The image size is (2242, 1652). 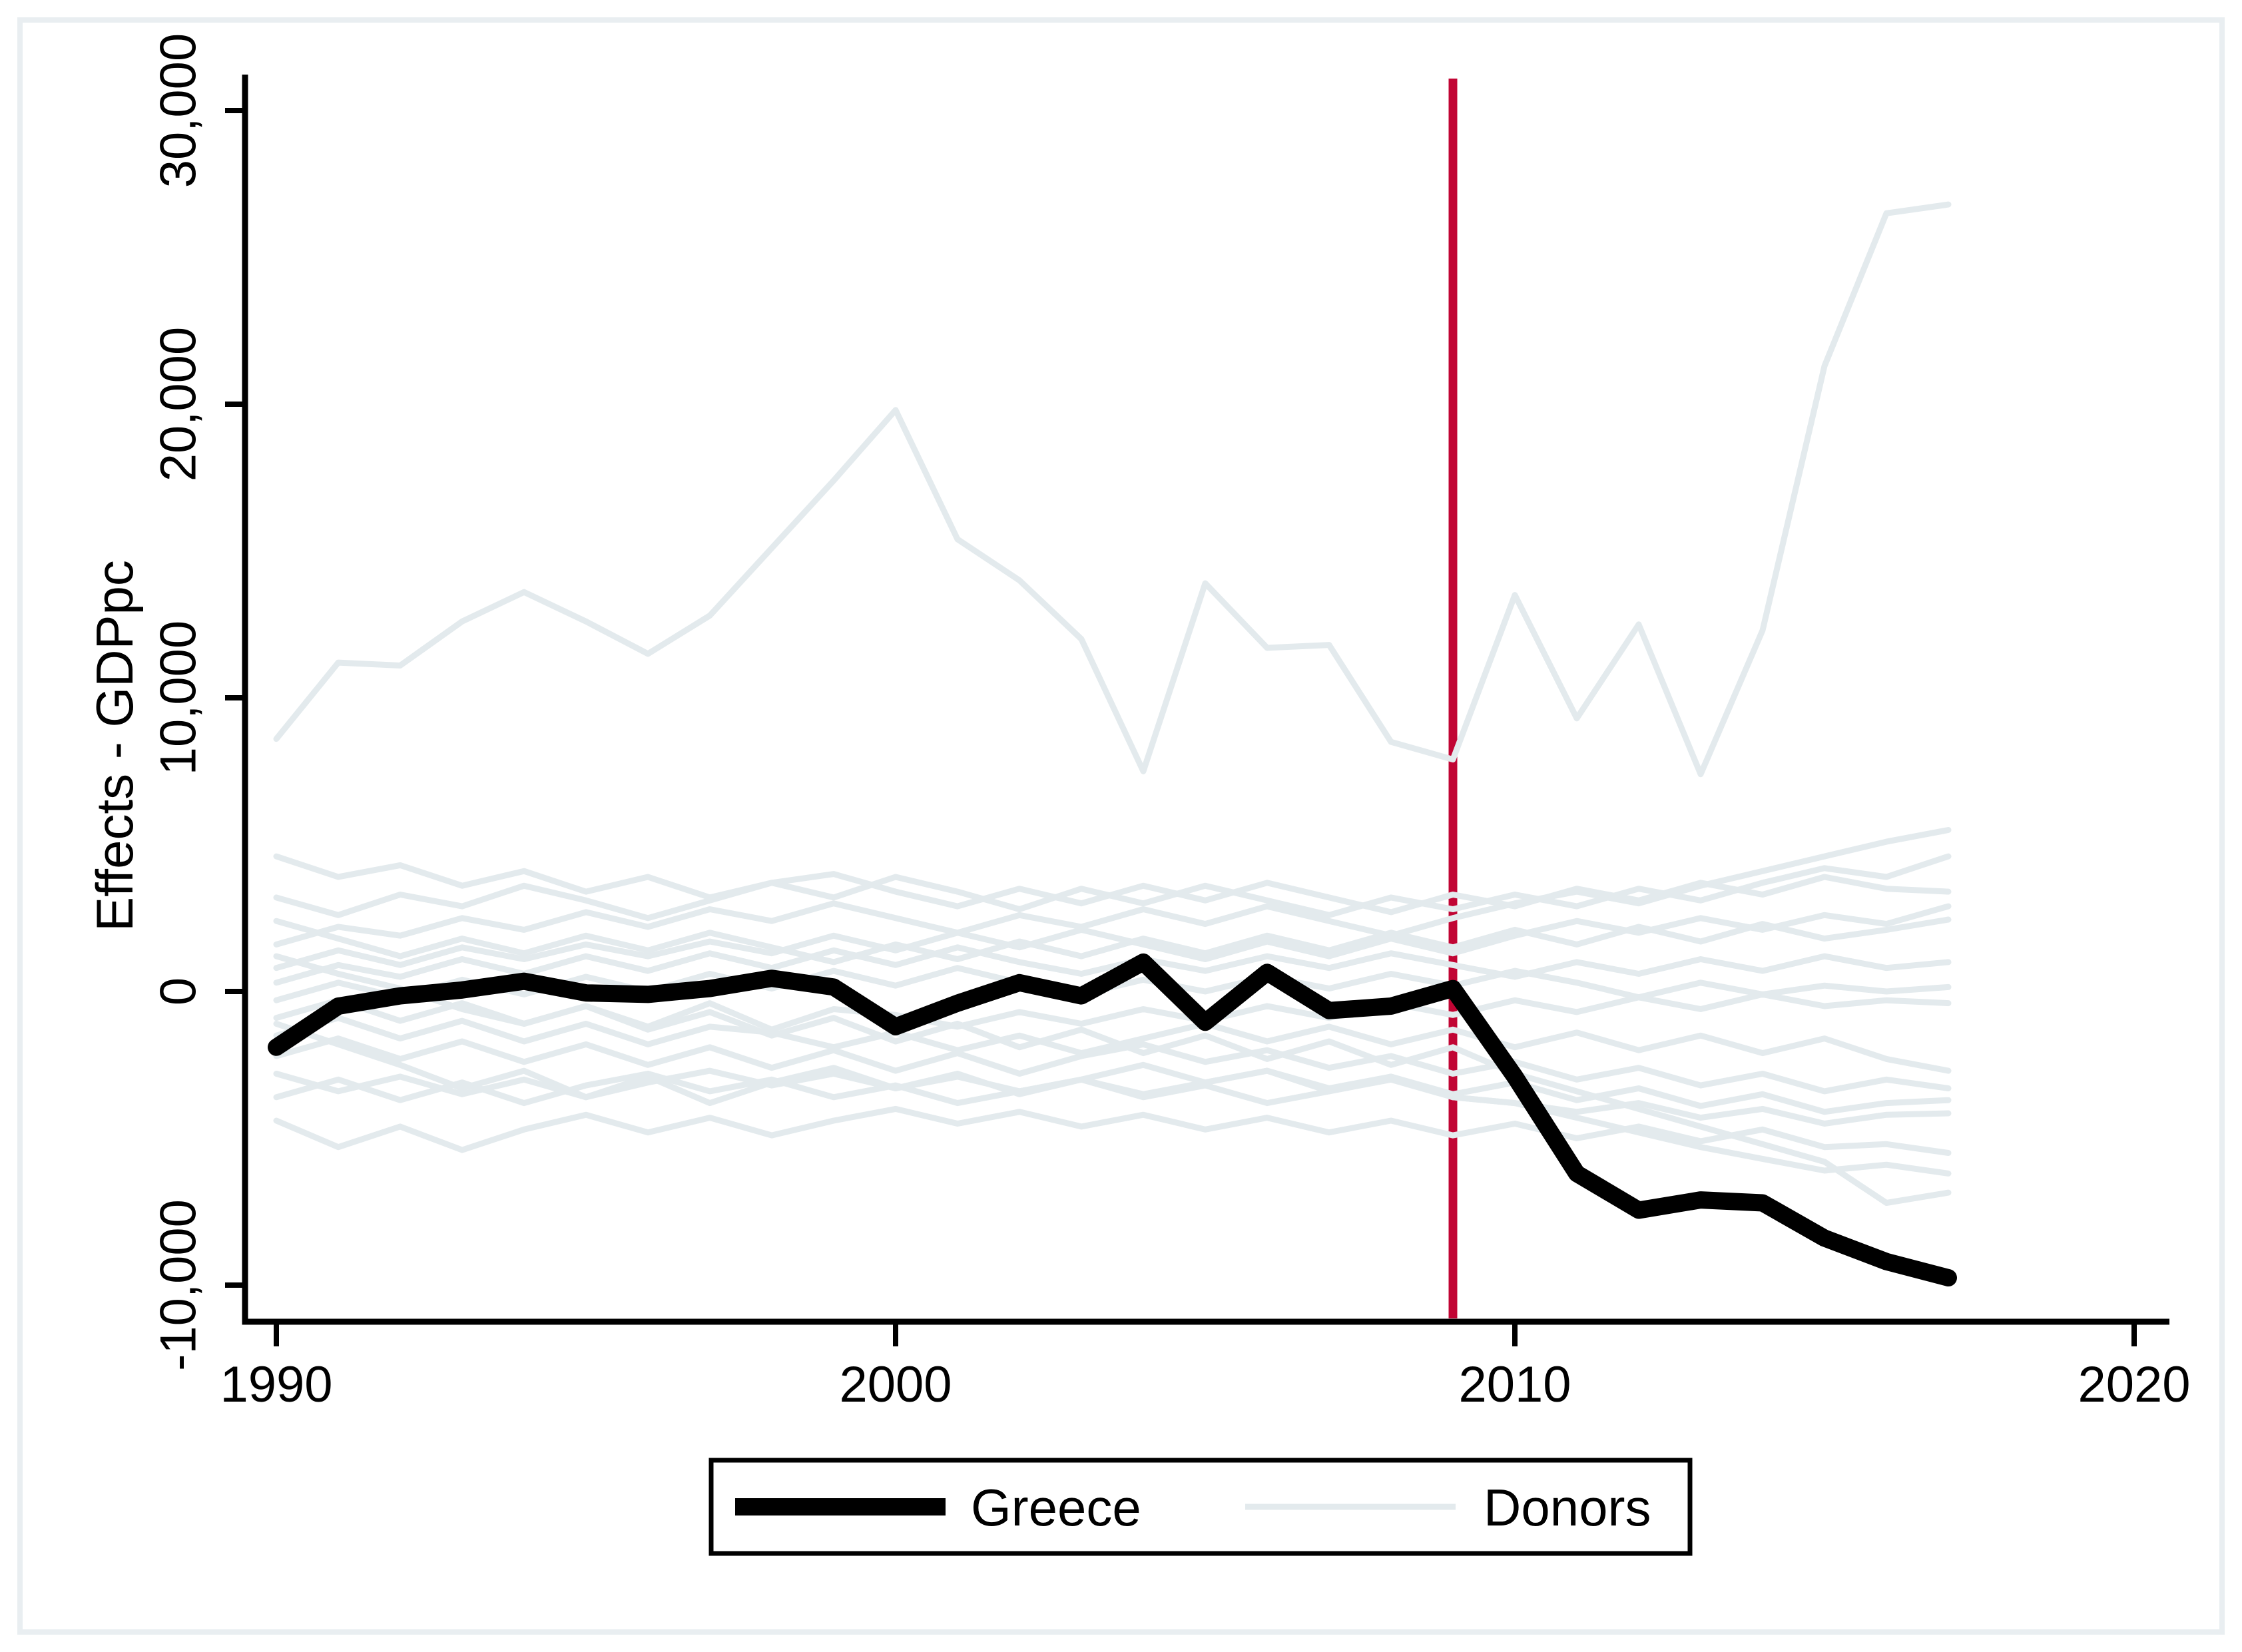 What do you see at coordinates (179, 991) in the screenshot?
I see `y-tick-label: 0` at bounding box center [179, 991].